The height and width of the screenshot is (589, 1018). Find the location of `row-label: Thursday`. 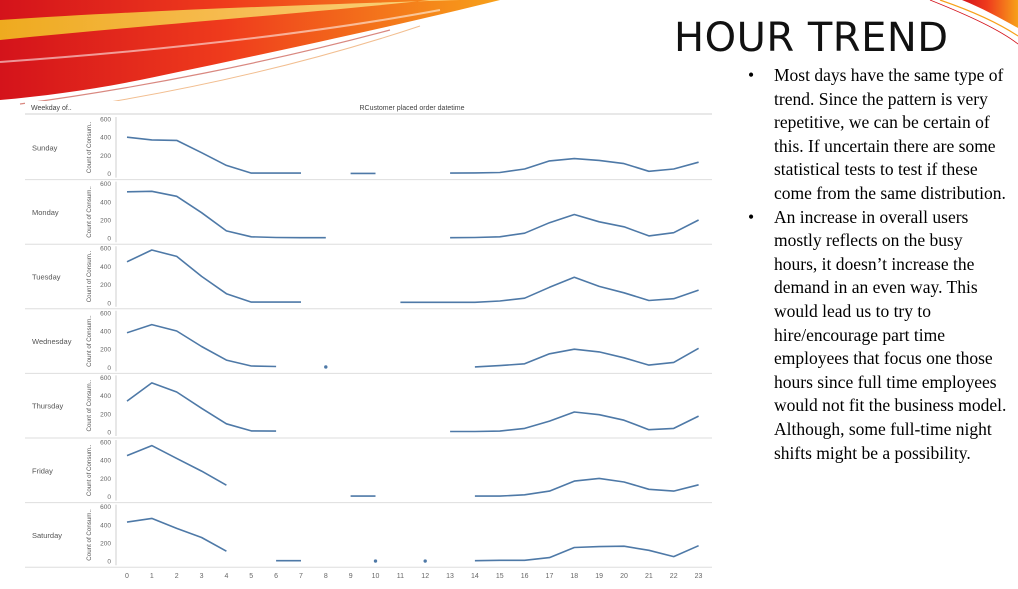

row-label: Thursday is located at coordinates (48, 406).